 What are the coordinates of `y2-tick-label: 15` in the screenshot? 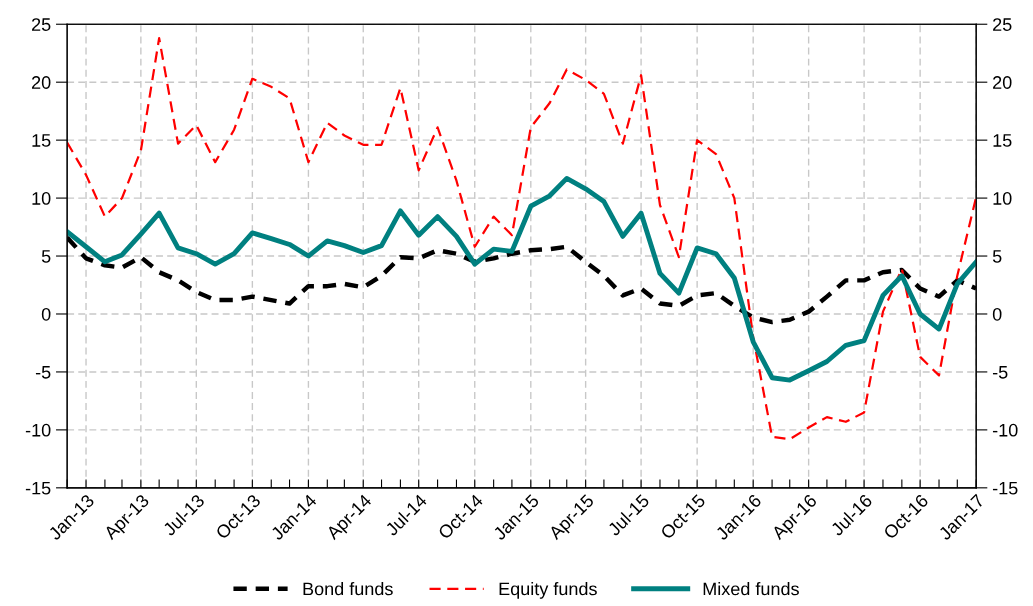 It's located at (1002, 140).